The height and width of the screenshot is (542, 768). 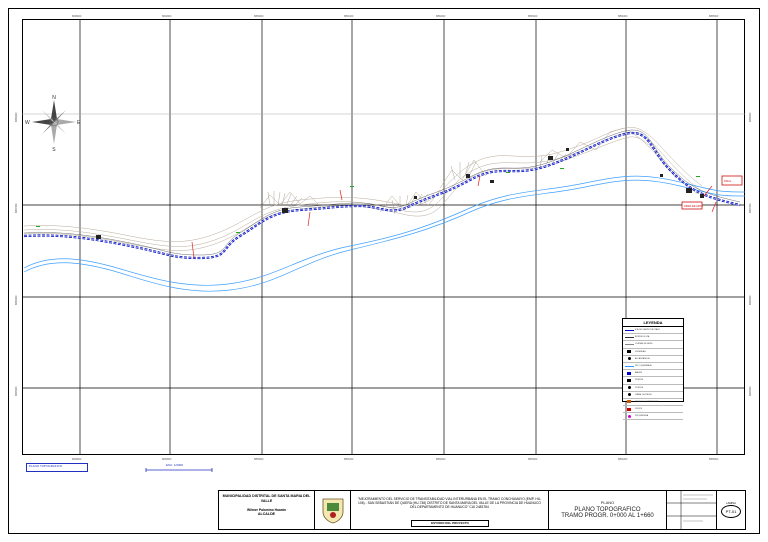 I want to click on seal-cell, so click(x=333, y=510).